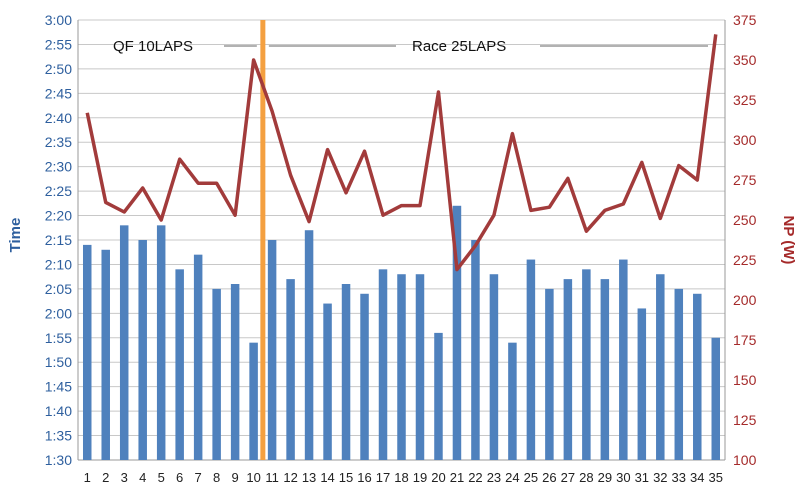  Describe the element at coordinates (745, 220) in the screenshot. I see `right-tick-label: 250` at that location.